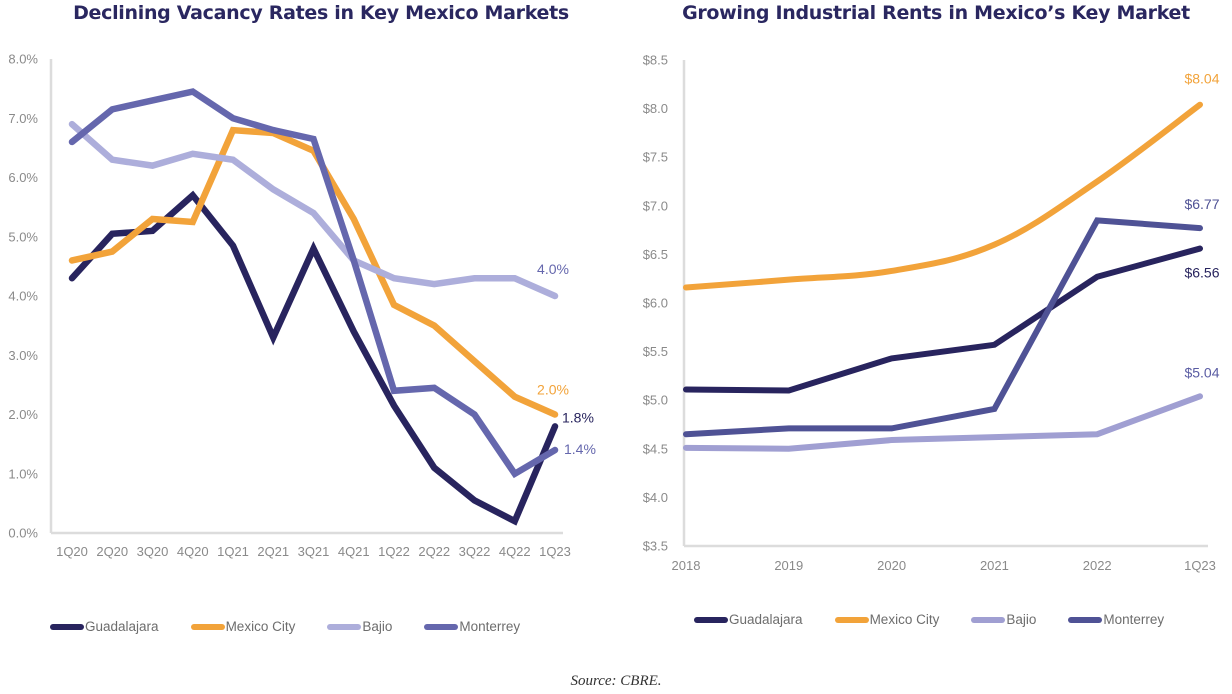 This screenshot has height=694, width=1232. I want to click on vacancy-y-tick-label: 3.0%, so click(23, 355).